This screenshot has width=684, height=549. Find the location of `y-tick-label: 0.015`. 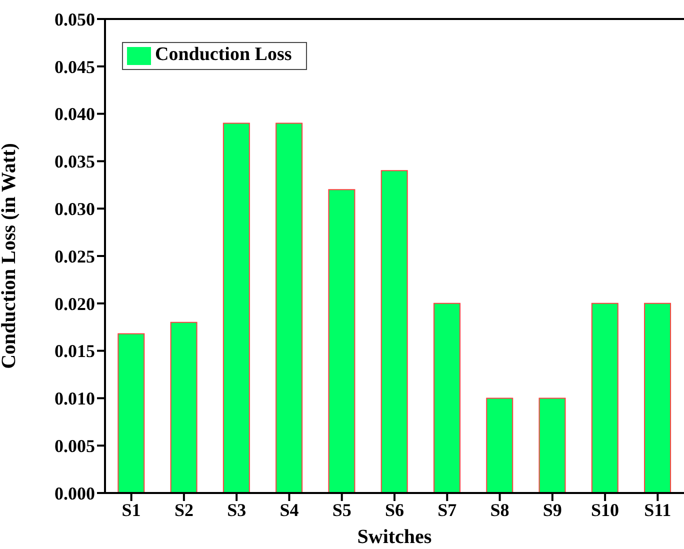

y-tick-label: 0.015 is located at coordinates (74, 351).